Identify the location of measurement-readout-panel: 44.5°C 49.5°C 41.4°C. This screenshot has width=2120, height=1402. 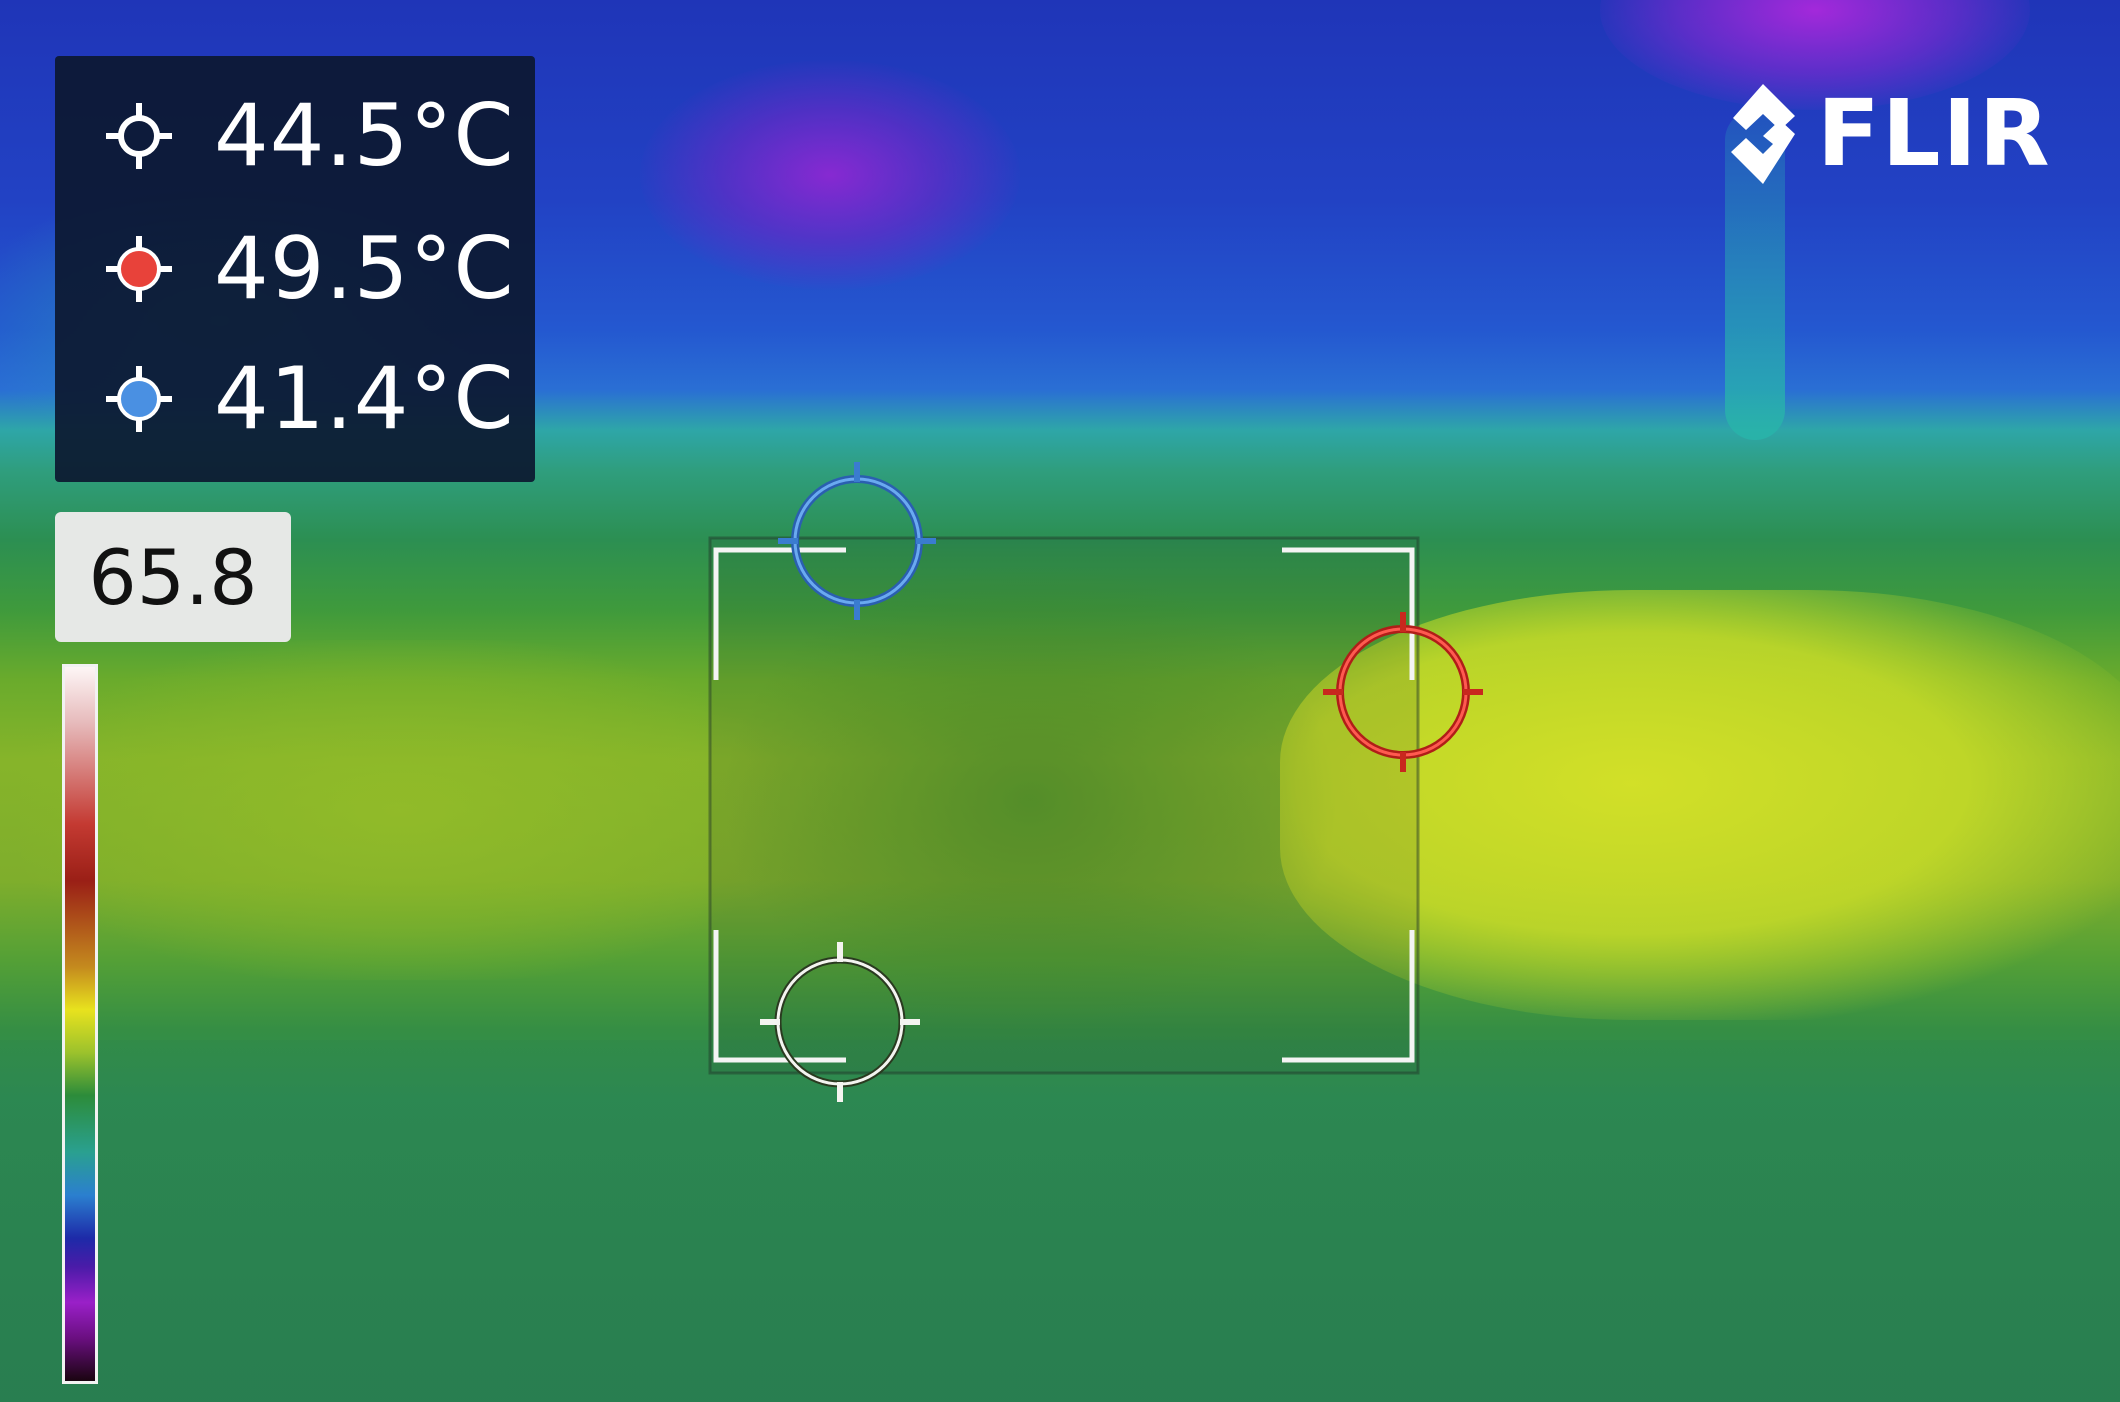
(295, 269).